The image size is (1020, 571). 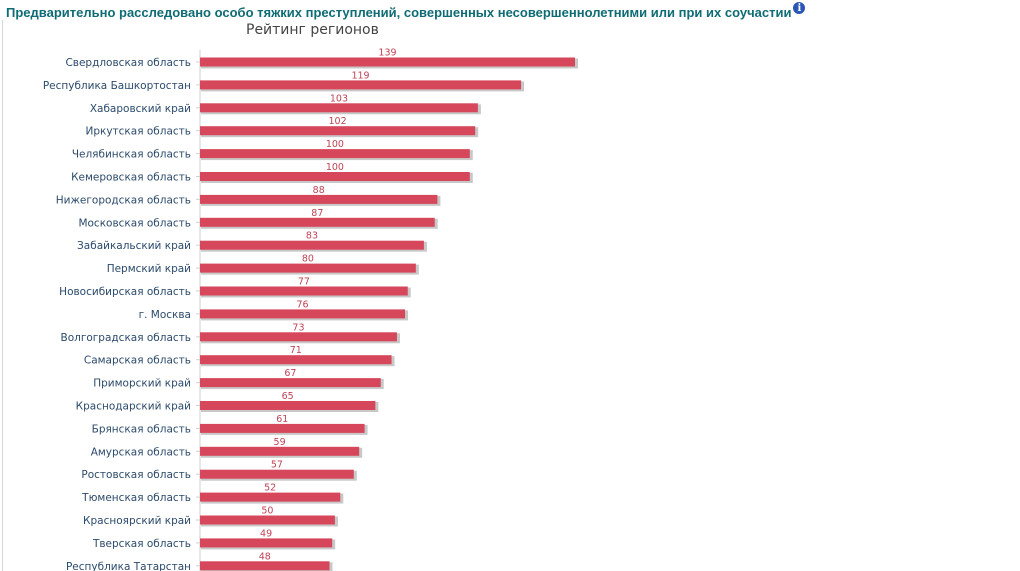 I want to click on value-label: 67, so click(x=290, y=373).